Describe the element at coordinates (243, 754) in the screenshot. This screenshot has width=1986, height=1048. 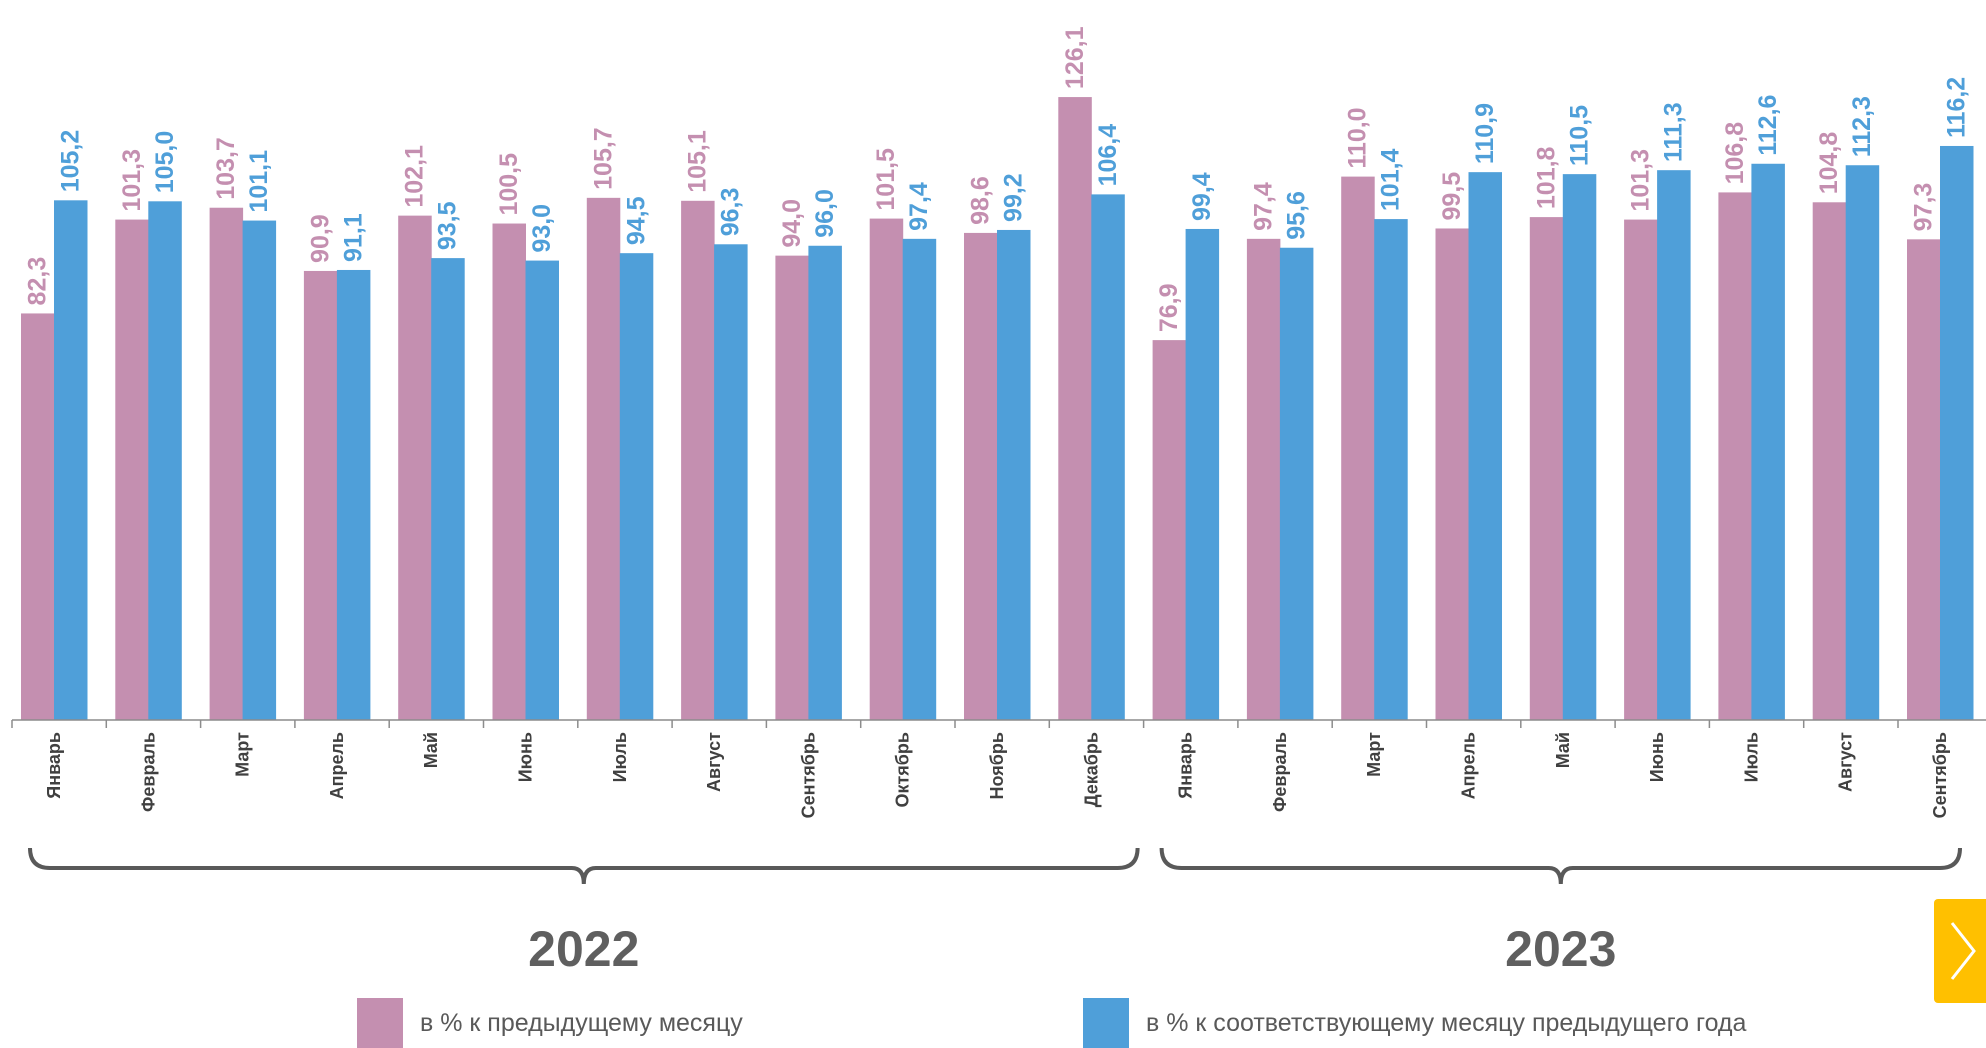
I see `month-label-2: Март` at that location.